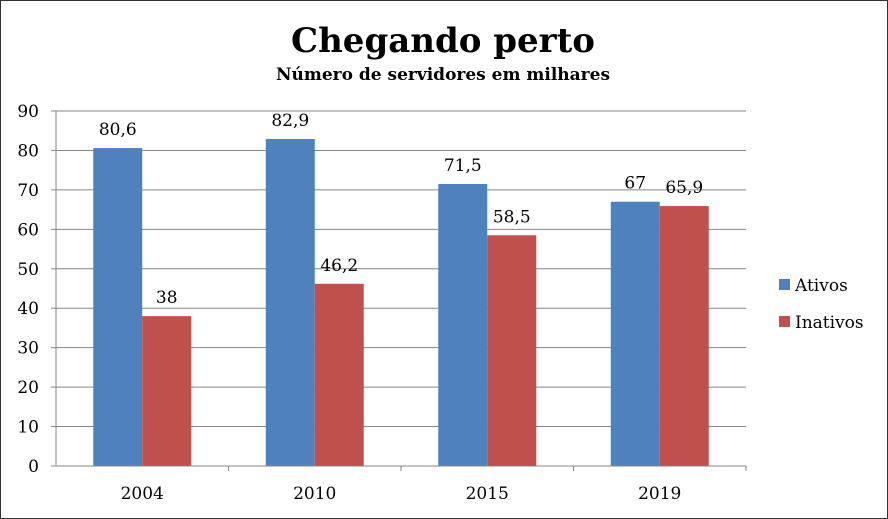 The image size is (888, 519). What do you see at coordinates (167, 298) in the screenshot?
I see `data-label: 38` at bounding box center [167, 298].